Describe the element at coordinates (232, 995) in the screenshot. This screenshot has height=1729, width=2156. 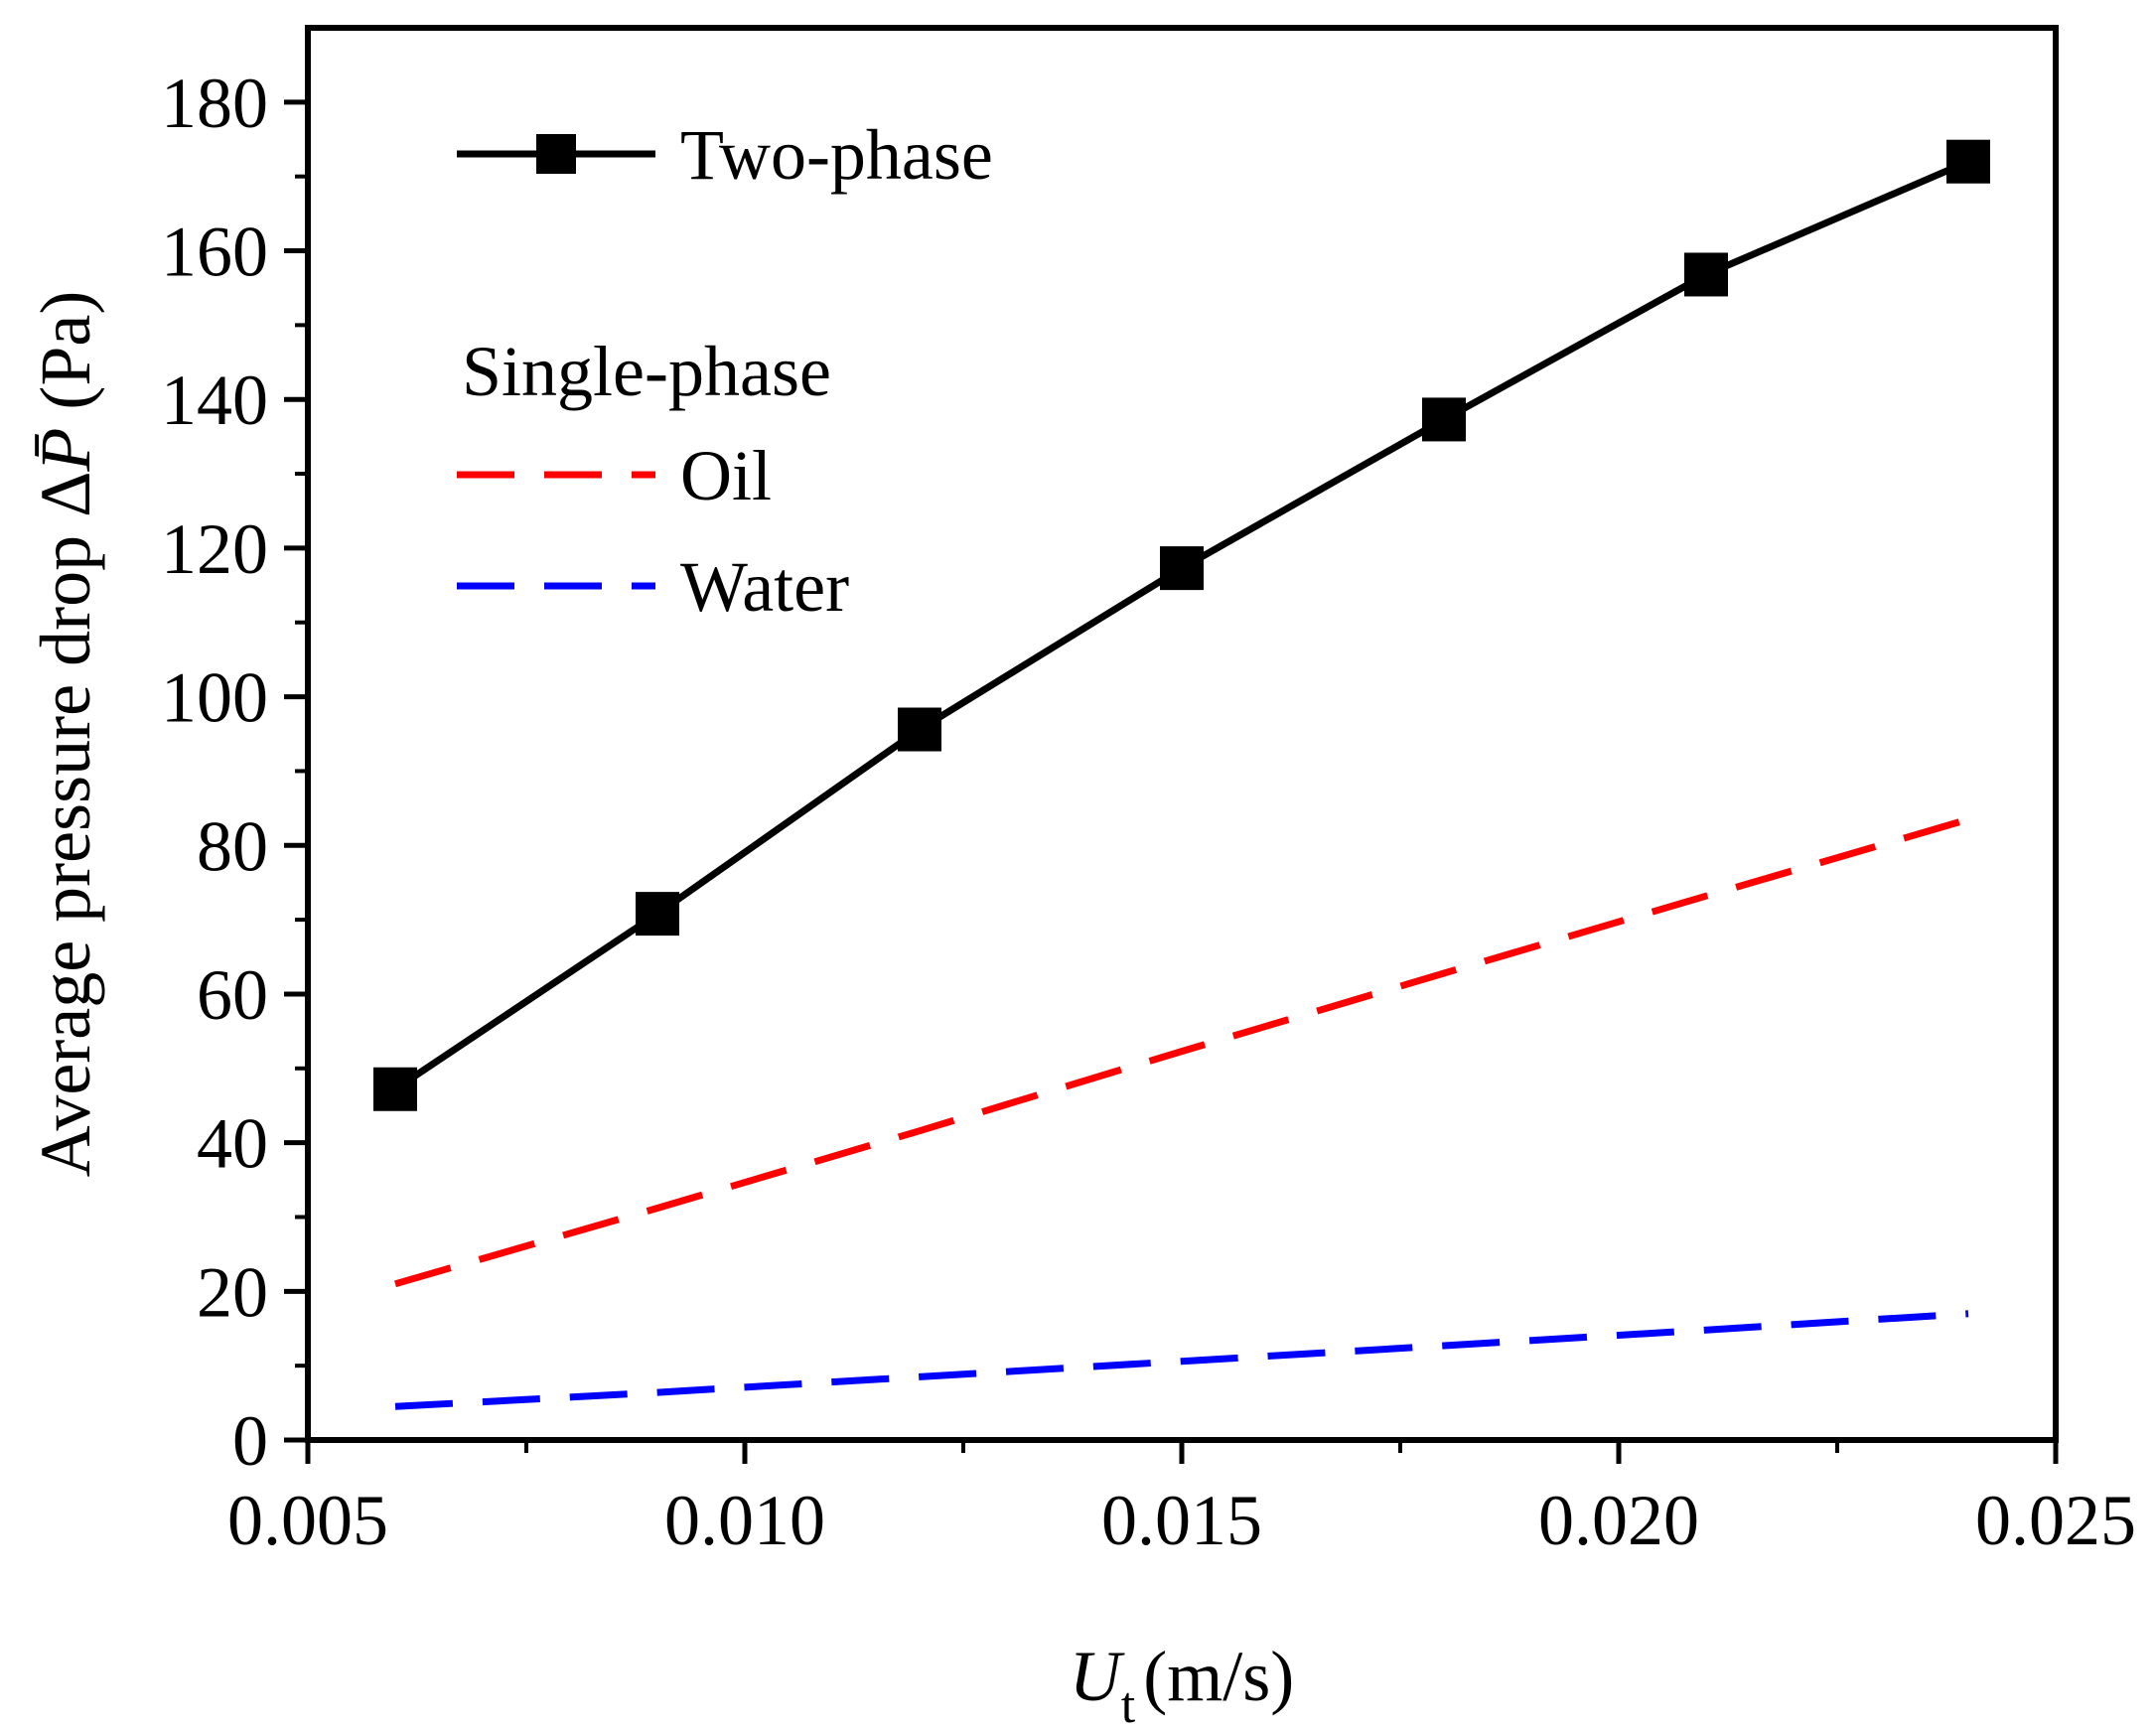
I see `y-tick-label: 60` at that location.